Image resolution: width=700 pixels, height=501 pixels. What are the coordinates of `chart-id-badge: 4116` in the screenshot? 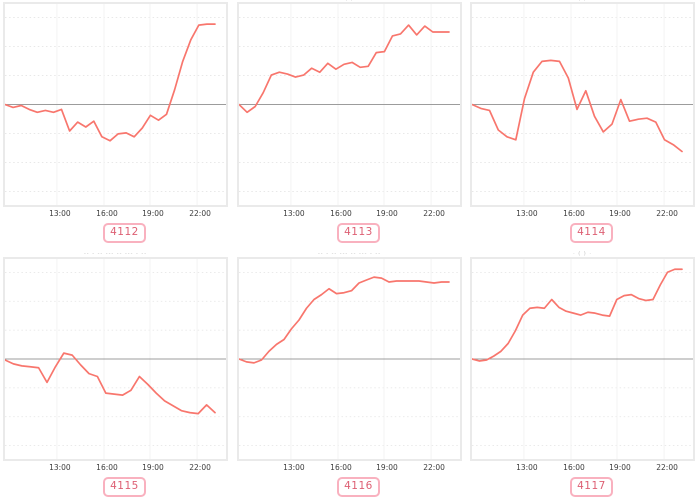 It's located at (358, 487).